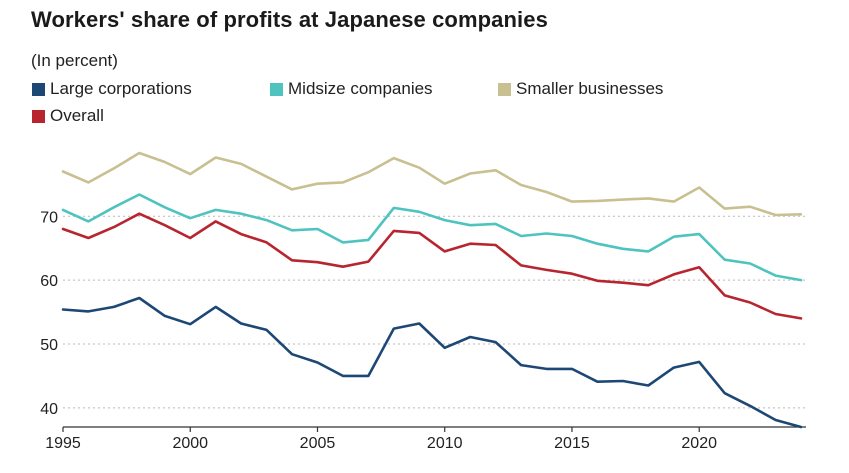  I want to click on legend-item-overall: Overall, so click(68, 116).